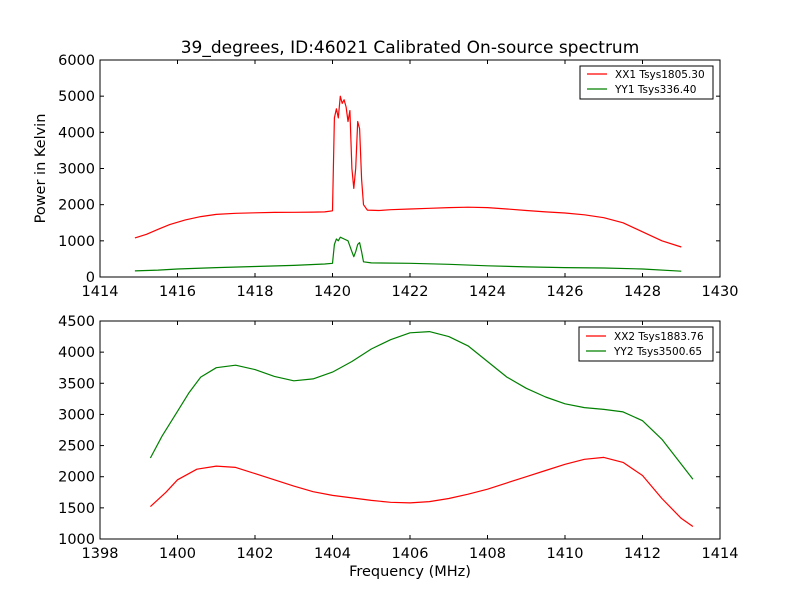 The image size is (800, 600). Describe the element at coordinates (76, 353) in the screenshot. I see `bottom-y-tick-label: 4000` at that location.